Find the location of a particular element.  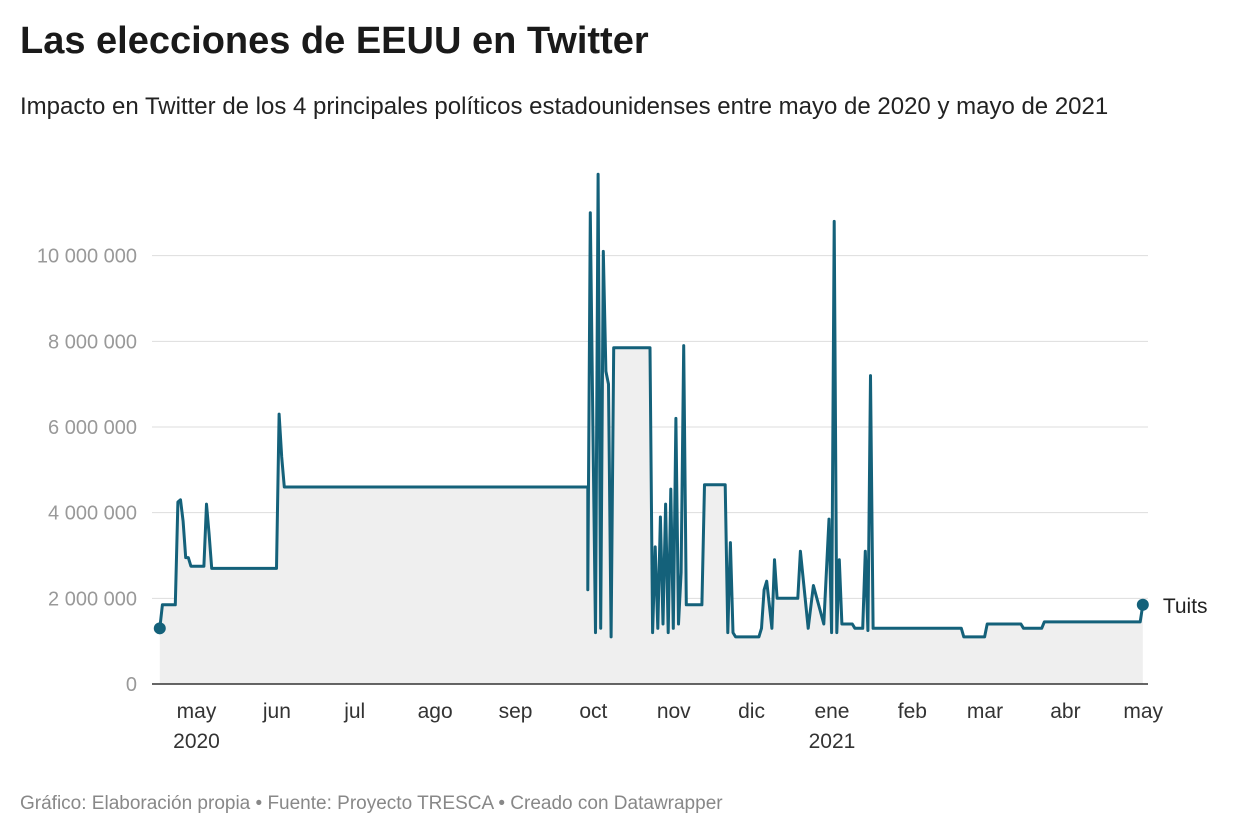

x-tick-label: oct is located at coordinates (593, 711).